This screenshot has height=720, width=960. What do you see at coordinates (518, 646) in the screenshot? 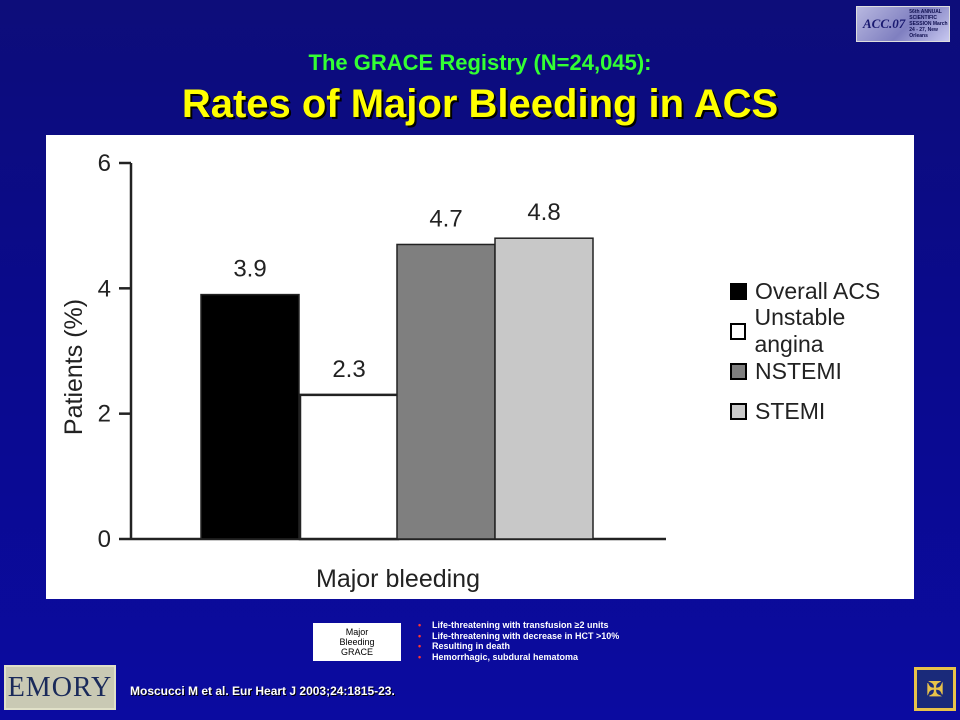
I see `list-item: Resulting in death` at bounding box center [518, 646].